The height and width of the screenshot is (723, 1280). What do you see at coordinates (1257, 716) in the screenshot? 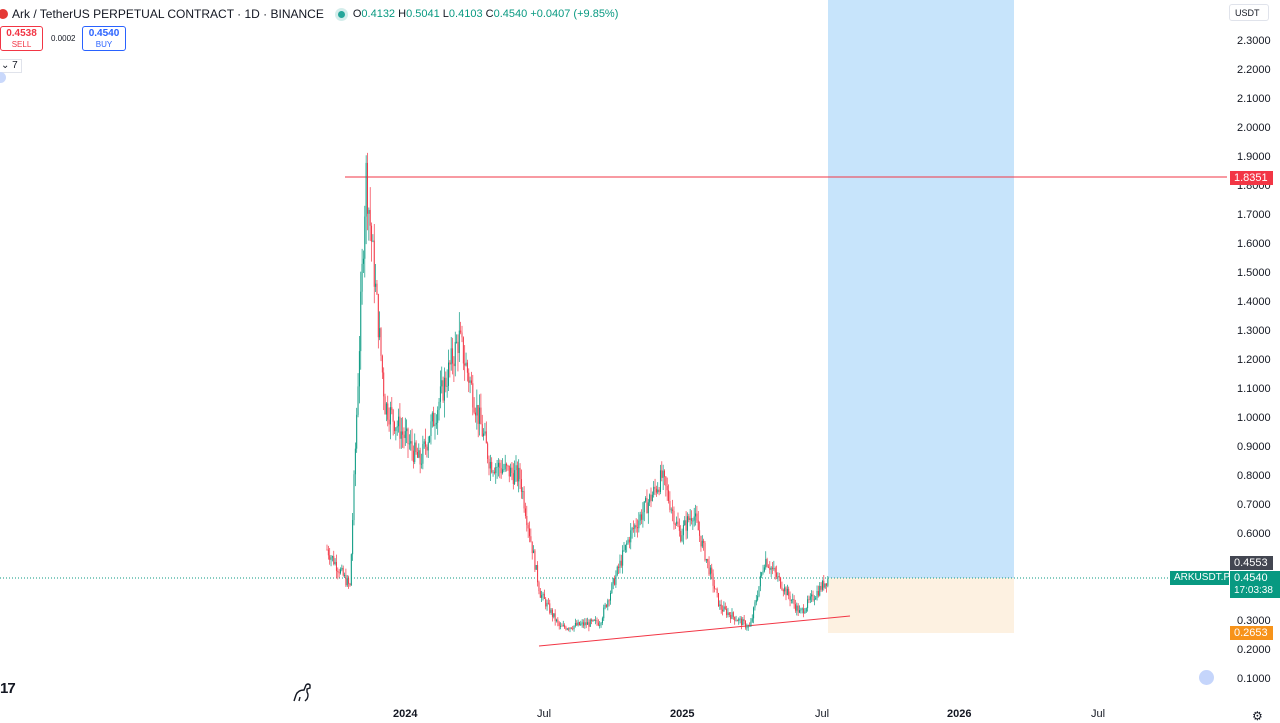
I see `gear-icon: ⚙` at bounding box center [1257, 716].